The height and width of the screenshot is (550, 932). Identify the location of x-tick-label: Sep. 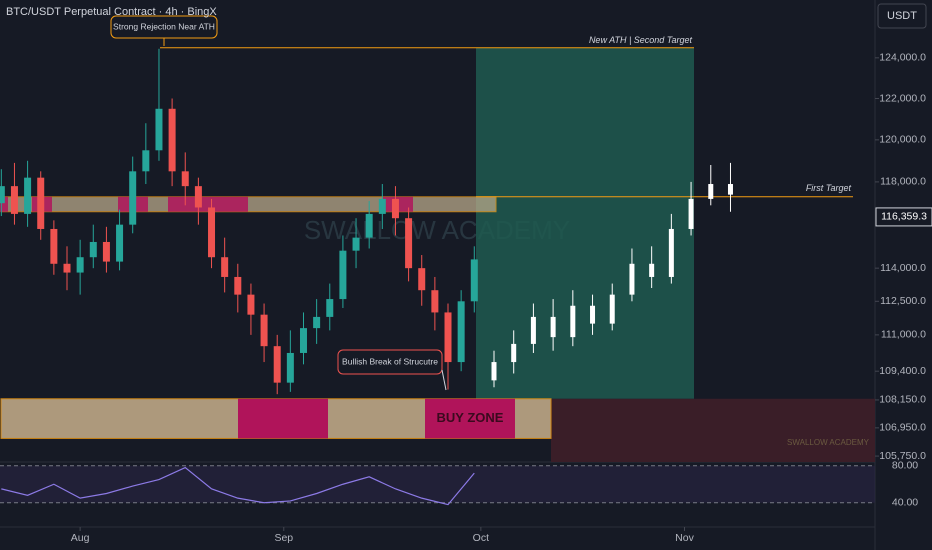
(283, 538).